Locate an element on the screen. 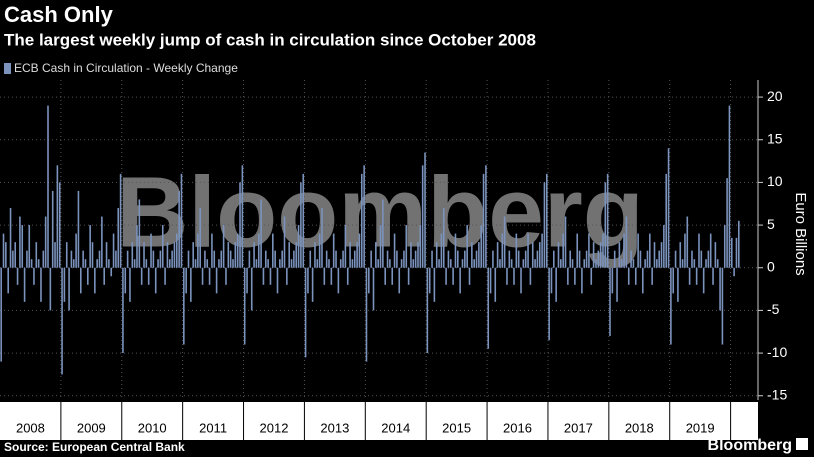 This screenshot has width=814, height=457. source: Source: European Central Bank is located at coordinates (94, 447).